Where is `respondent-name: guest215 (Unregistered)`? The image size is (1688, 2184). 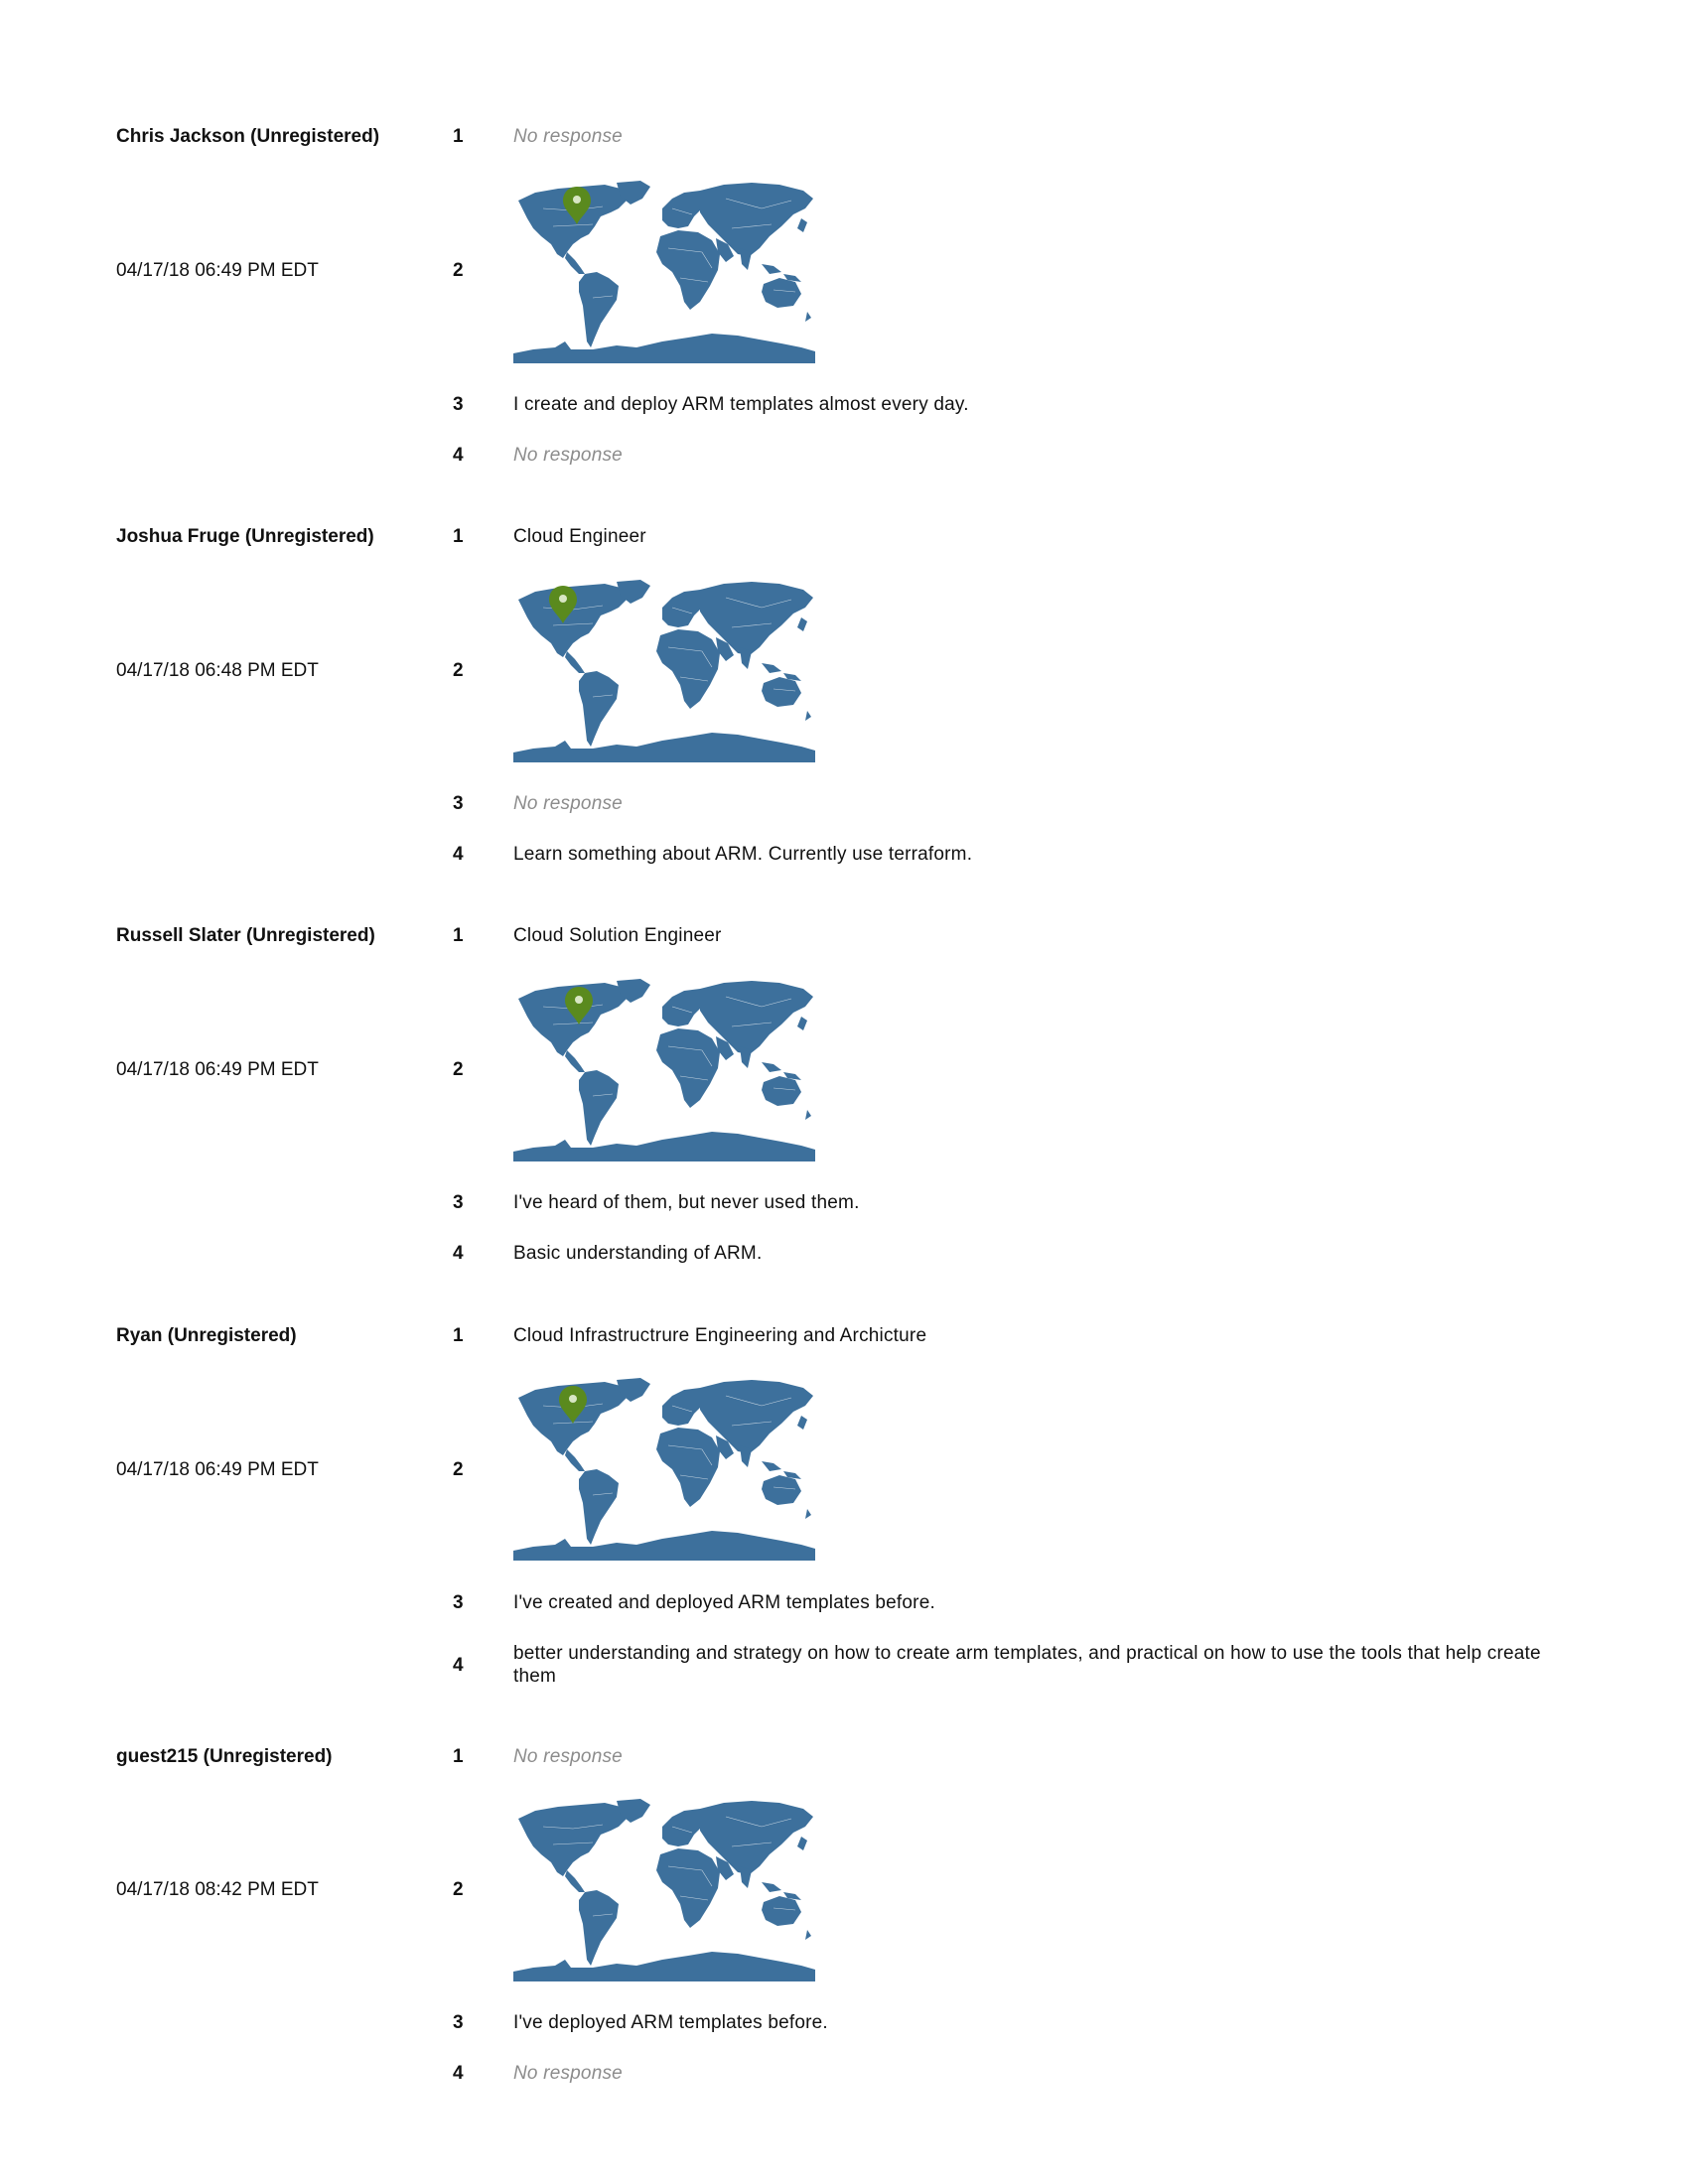
respondent-name: guest215 (Unregistered) is located at coordinates (224, 1756).